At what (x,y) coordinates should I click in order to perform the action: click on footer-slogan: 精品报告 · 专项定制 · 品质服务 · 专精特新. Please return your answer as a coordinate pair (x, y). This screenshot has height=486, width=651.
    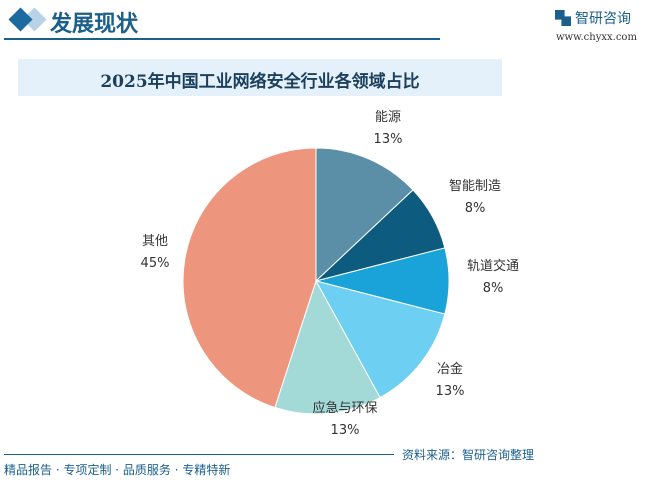
    Looking at the image, I should click on (117, 470).